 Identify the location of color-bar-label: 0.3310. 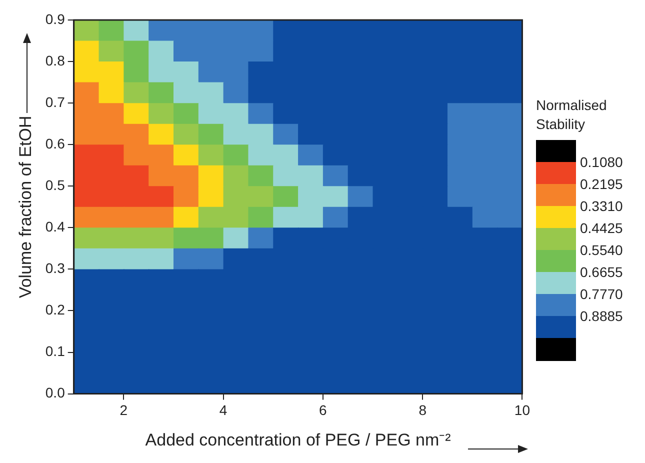
(601, 206).